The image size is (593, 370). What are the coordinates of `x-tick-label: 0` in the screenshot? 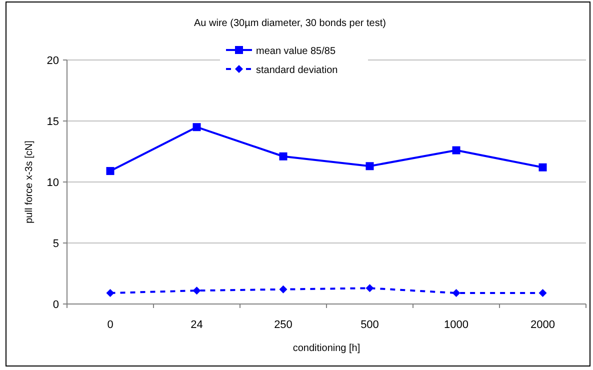 It's located at (110, 325).